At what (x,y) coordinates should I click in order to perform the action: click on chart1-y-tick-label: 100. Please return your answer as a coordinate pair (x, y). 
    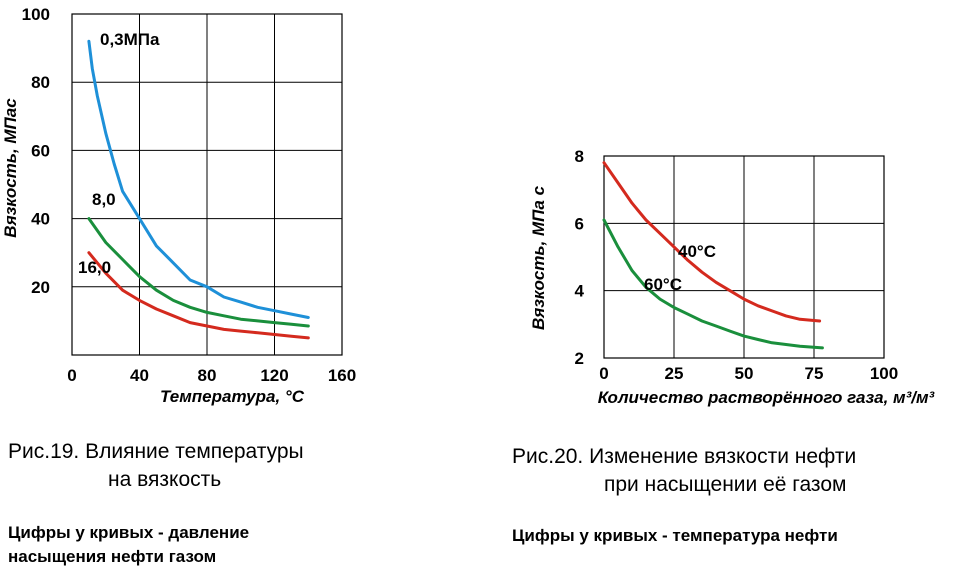
    Looking at the image, I should click on (36, 14).